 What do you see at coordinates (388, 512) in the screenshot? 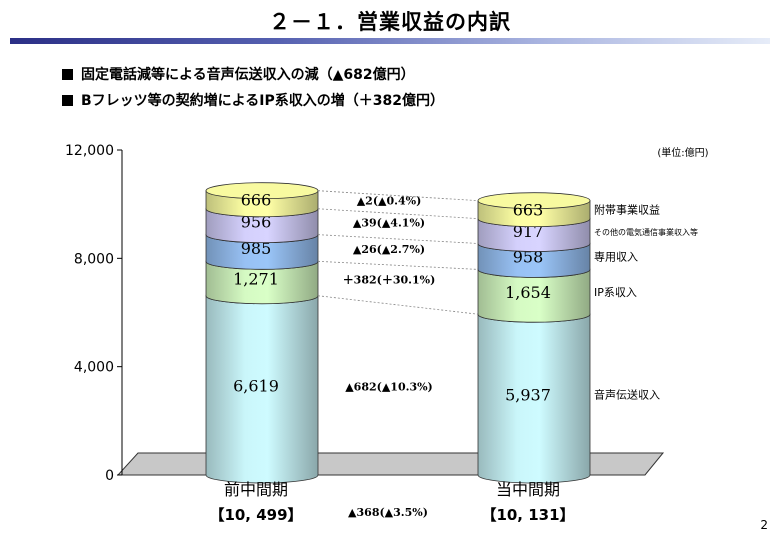
I see `total-change-label: ▲368(▲3.5%)` at bounding box center [388, 512].